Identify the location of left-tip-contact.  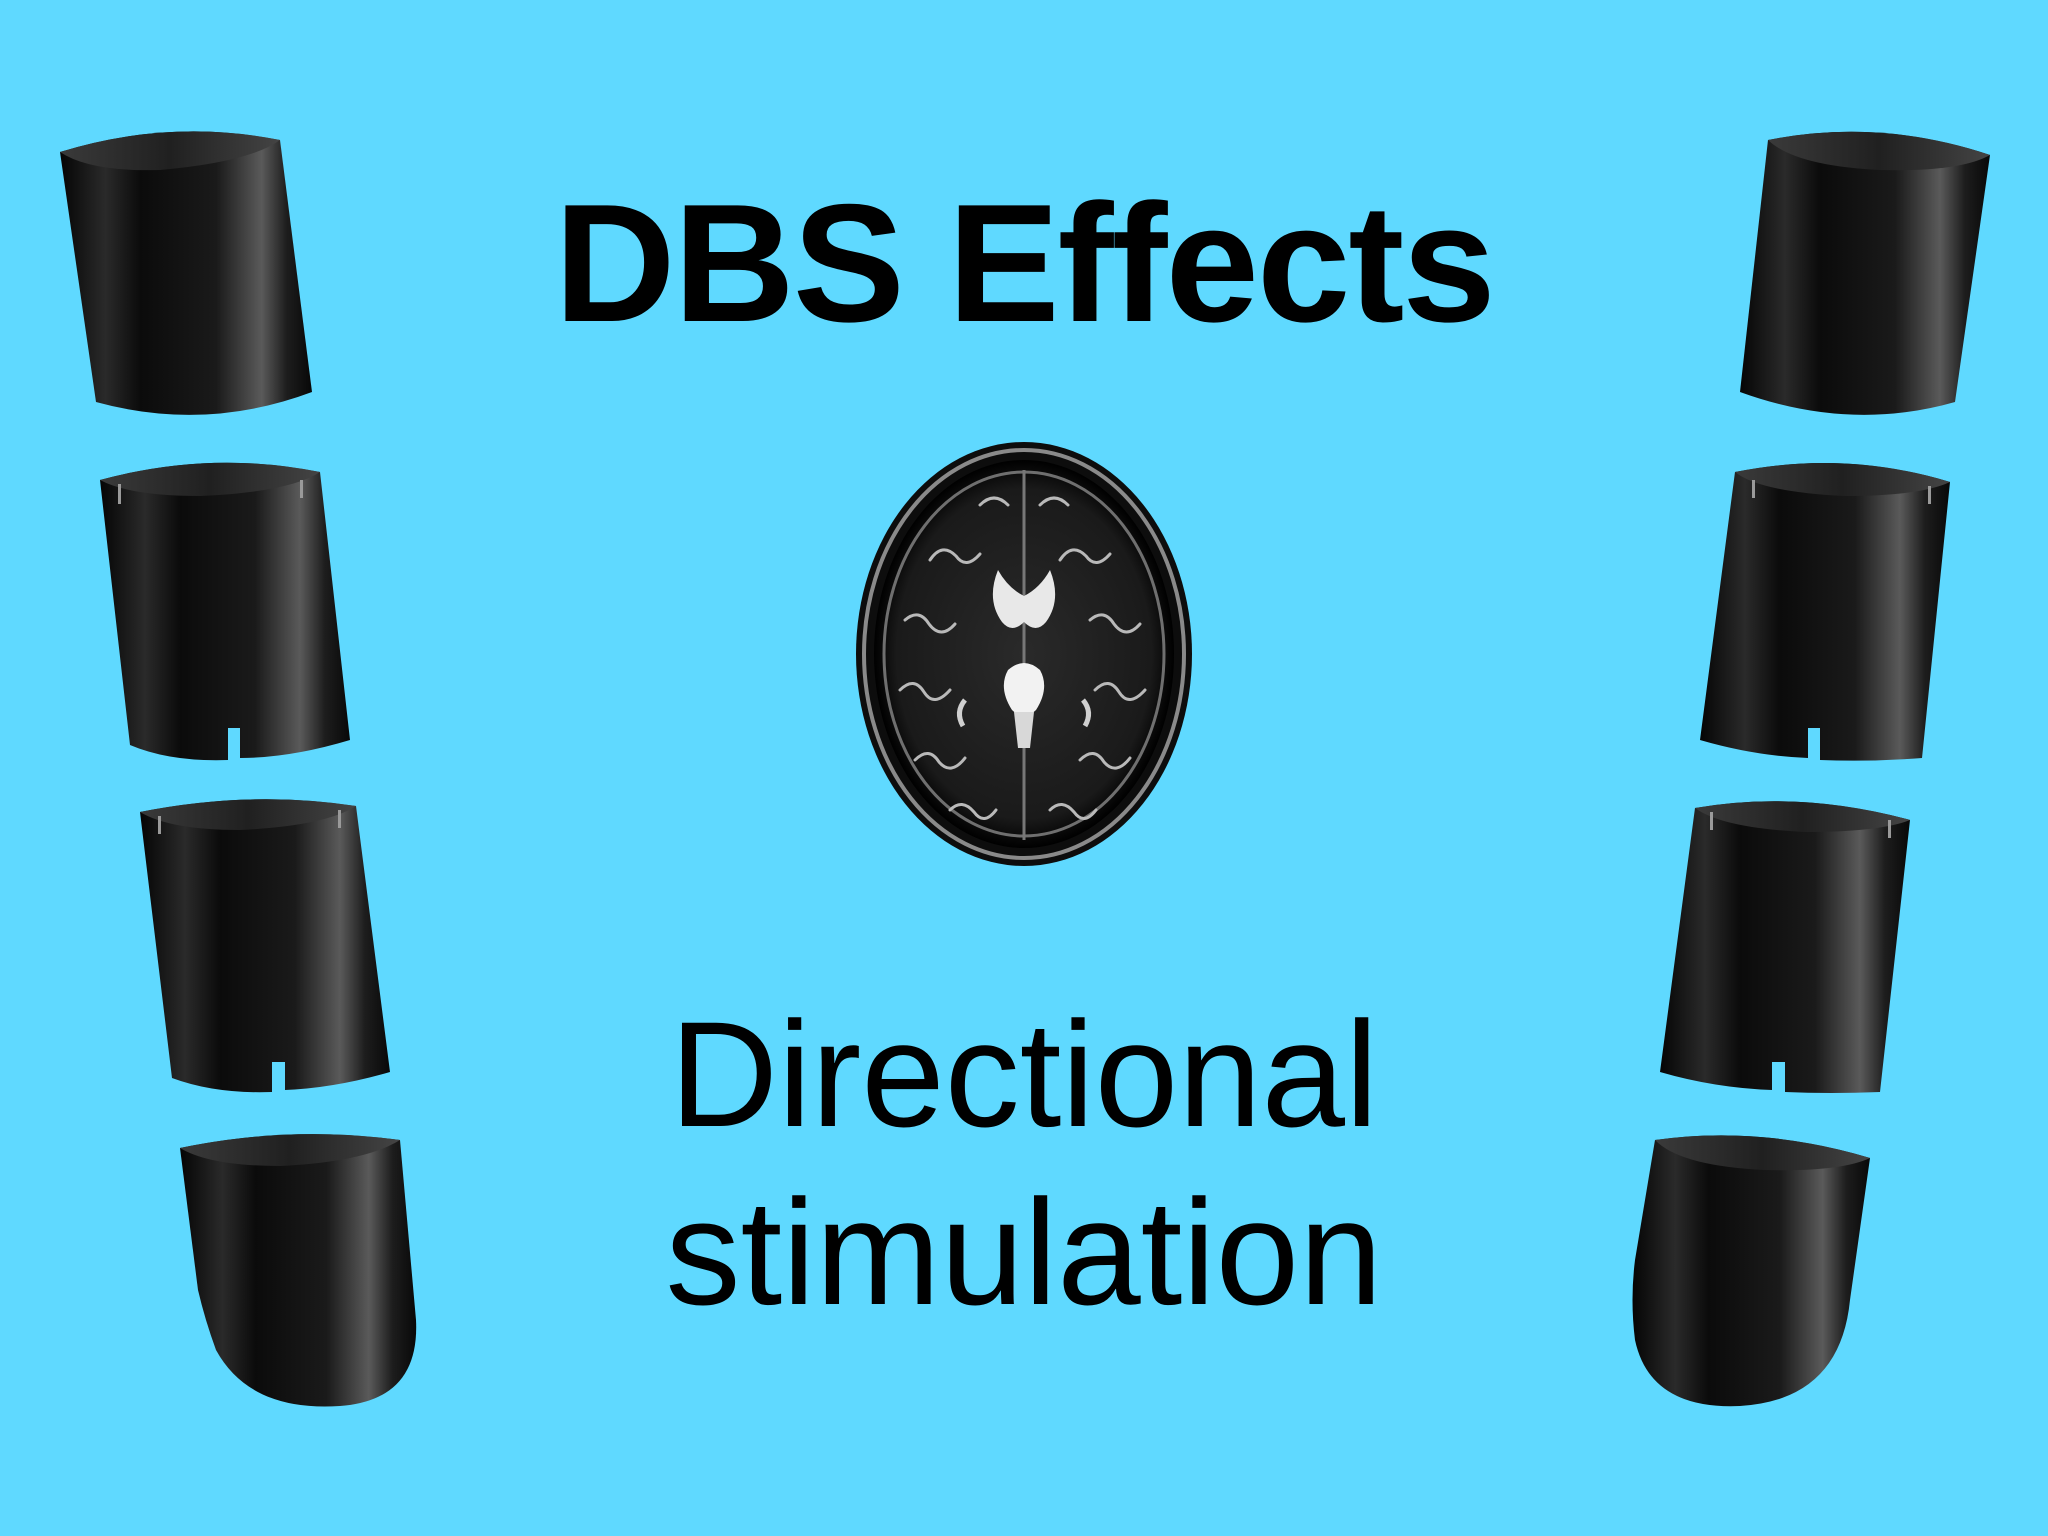
(298, 1270).